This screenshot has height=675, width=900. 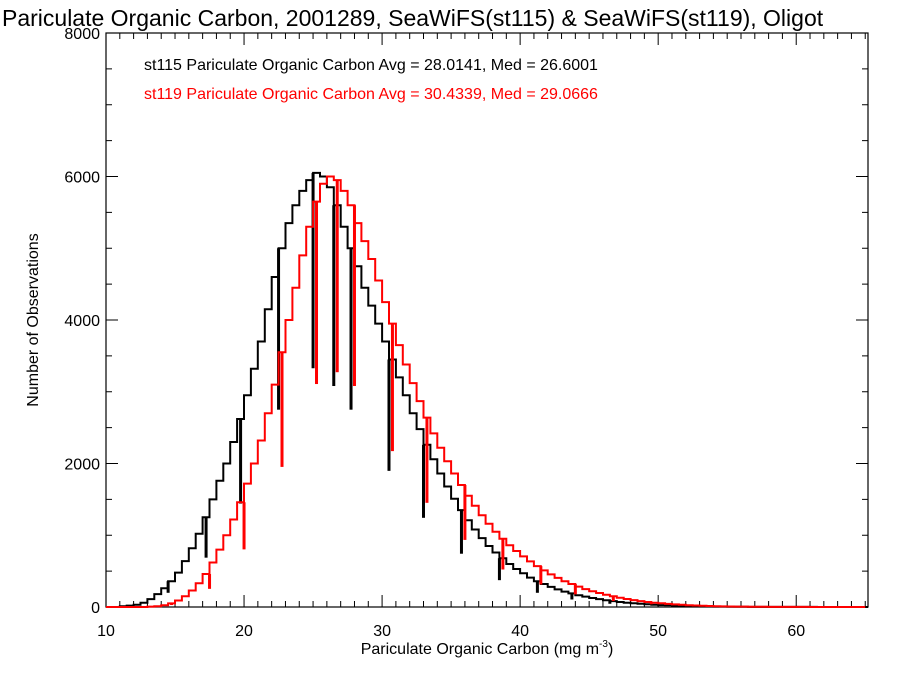 I want to click on x-tick-labels: 10 20 30 40 50 60, so click(x=451, y=631).